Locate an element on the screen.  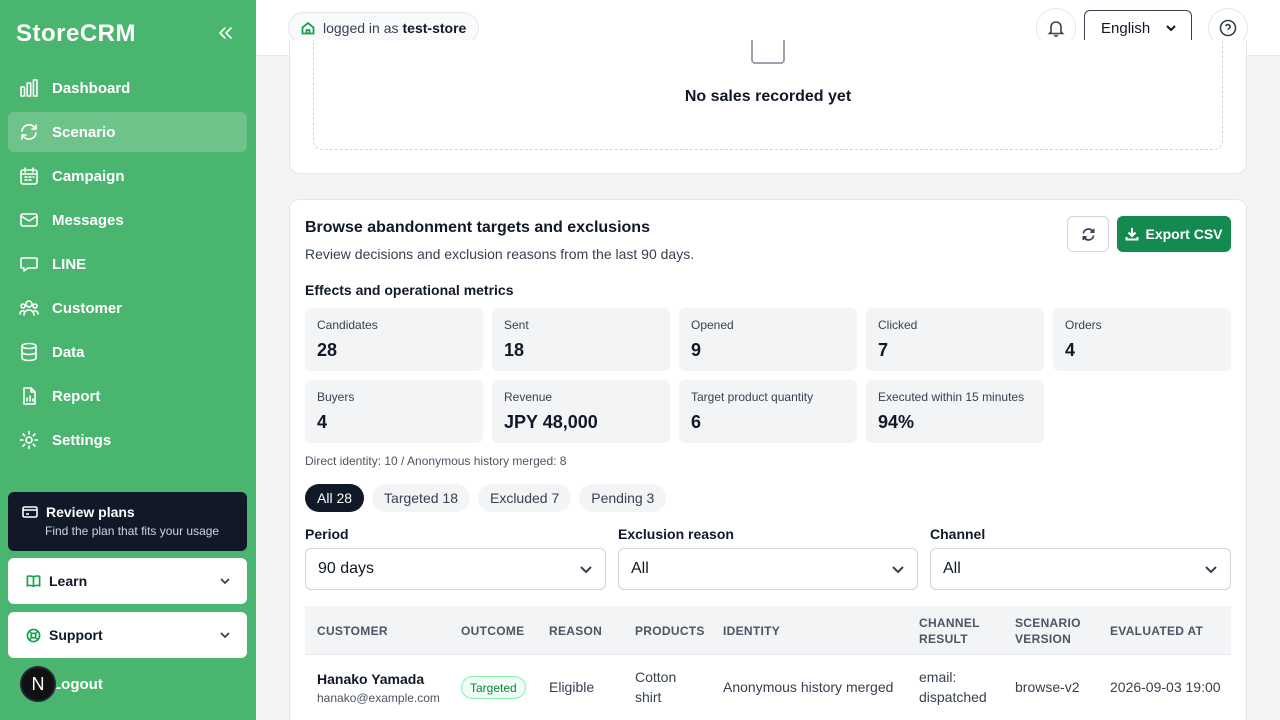
customer-name: Hanako Yamada is located at coordinates (371, 679).